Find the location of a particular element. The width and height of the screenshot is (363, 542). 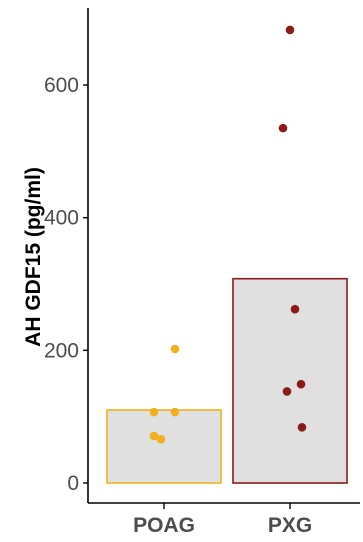

y-tick-label-600: 600 is located at coordinates (61, 85).